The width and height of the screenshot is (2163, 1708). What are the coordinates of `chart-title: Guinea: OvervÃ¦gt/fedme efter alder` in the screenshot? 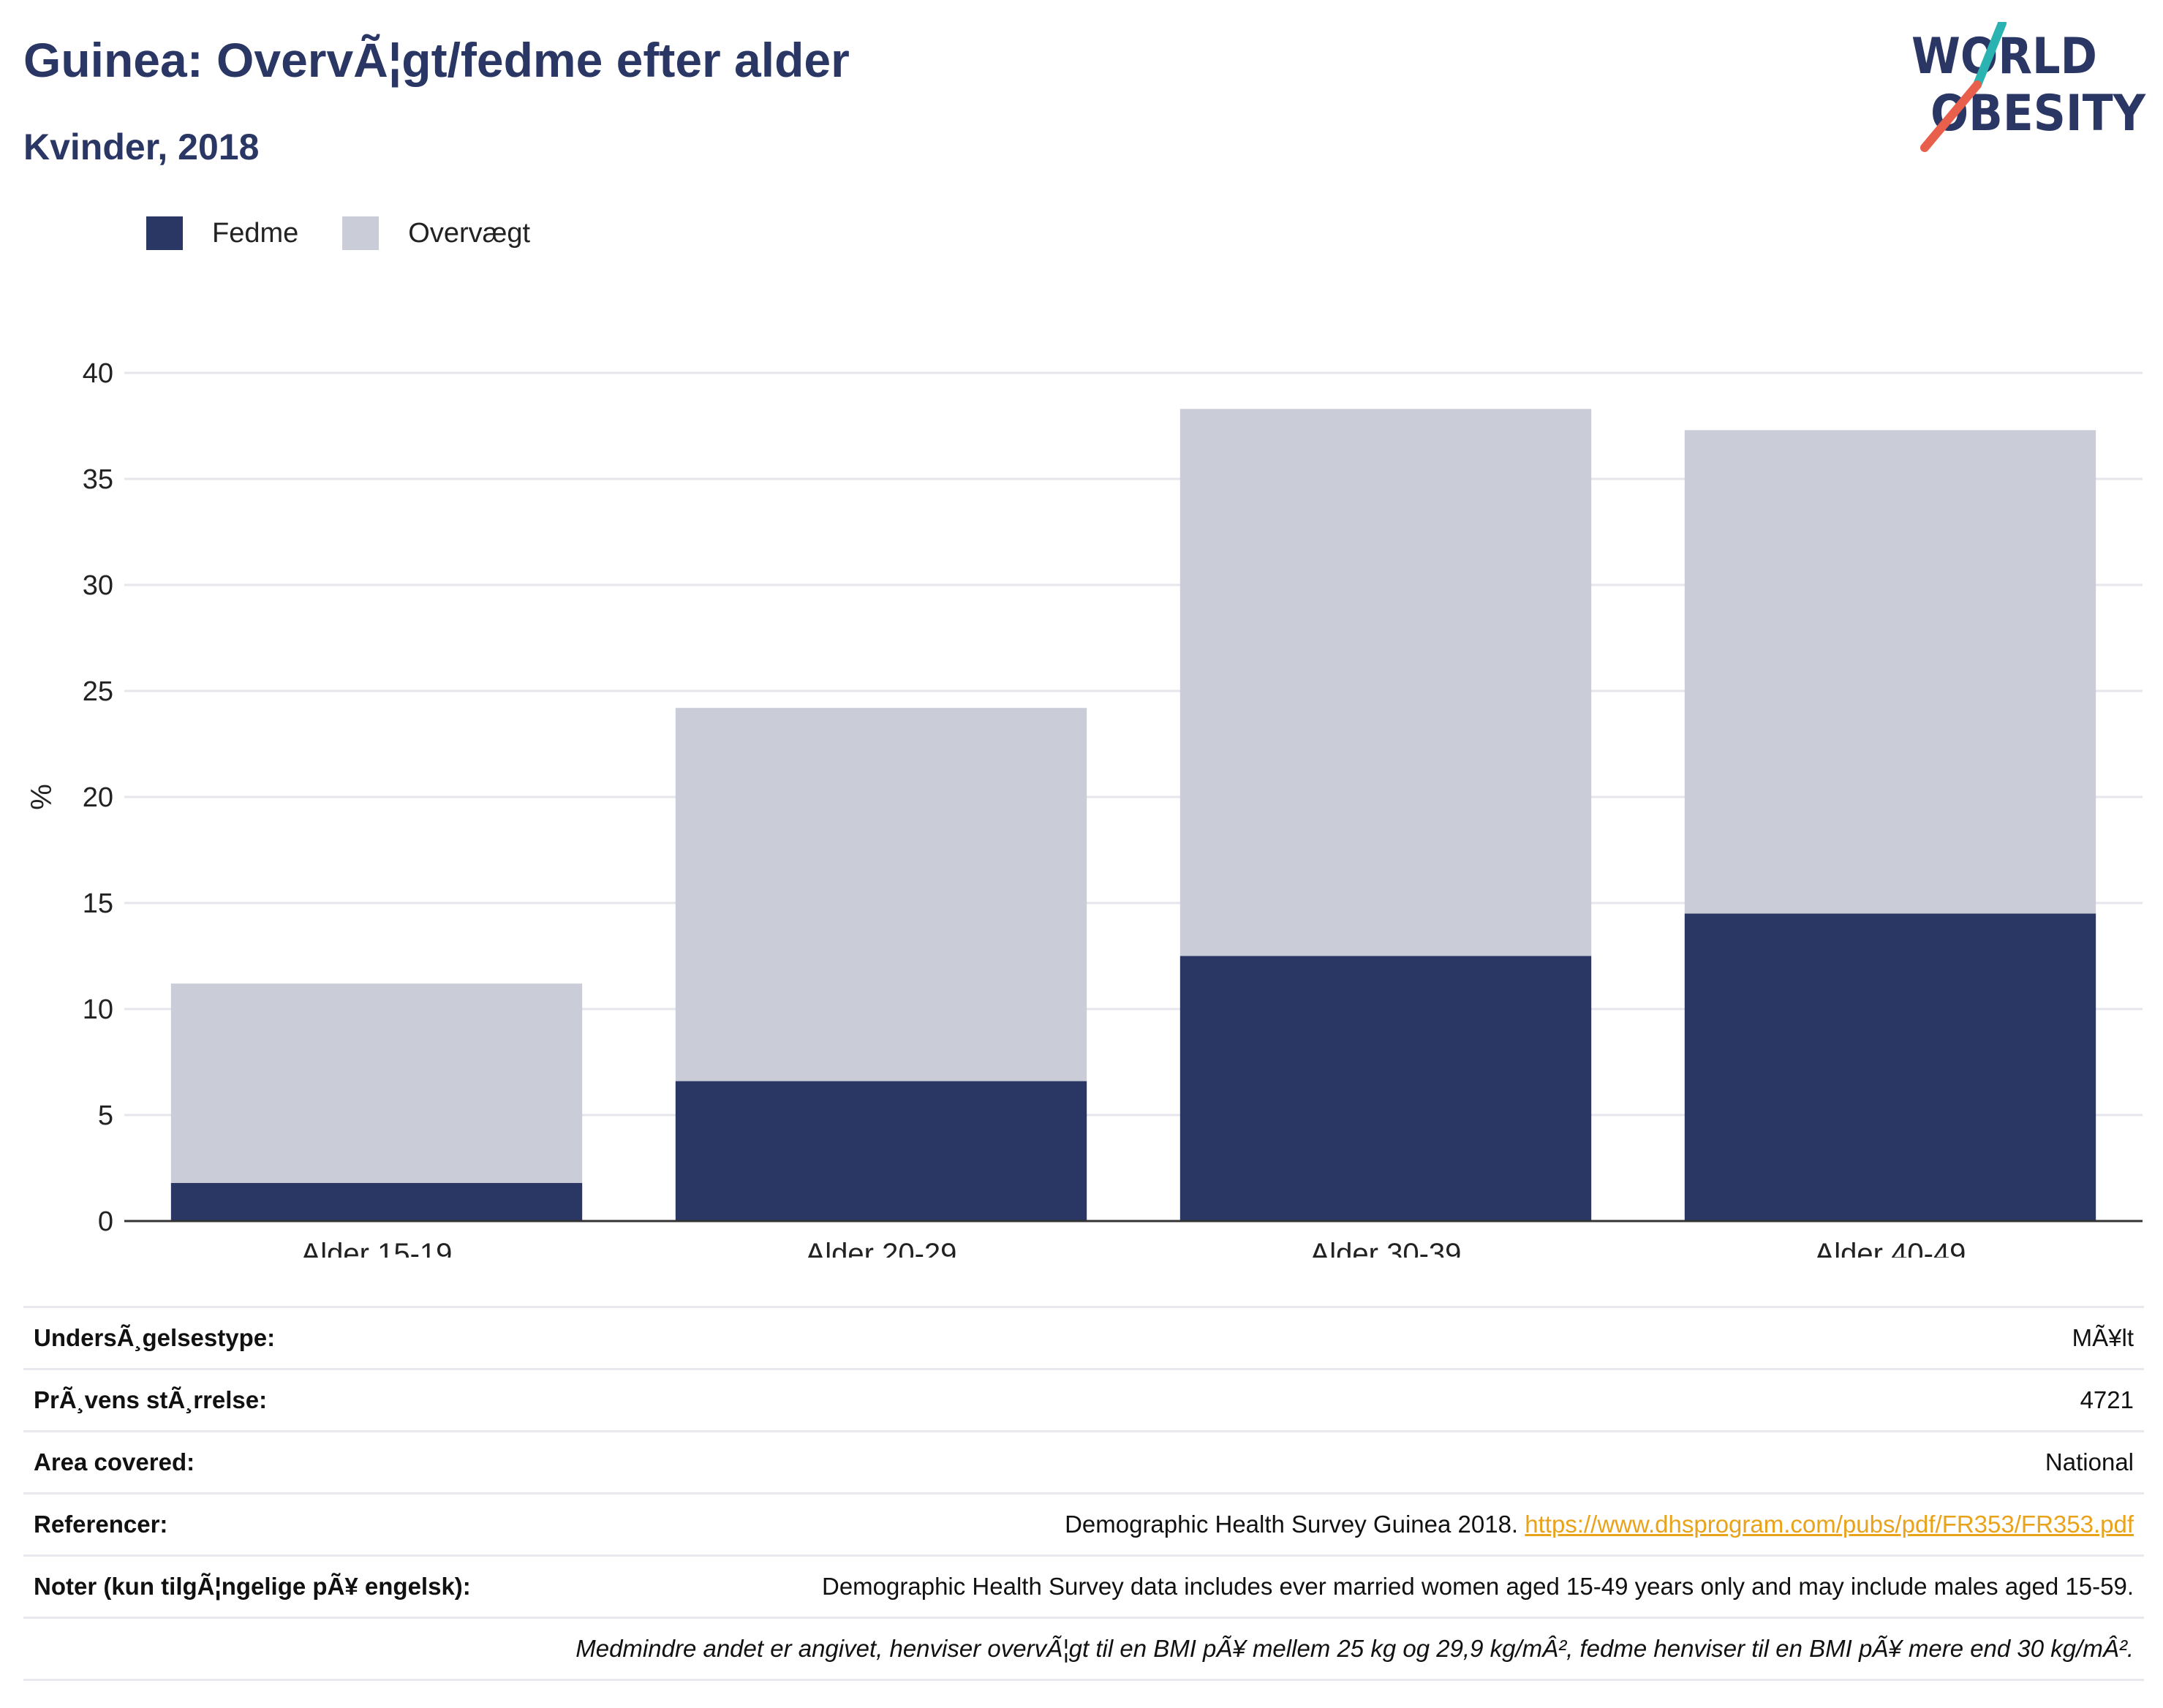 It's located at (436, 60).